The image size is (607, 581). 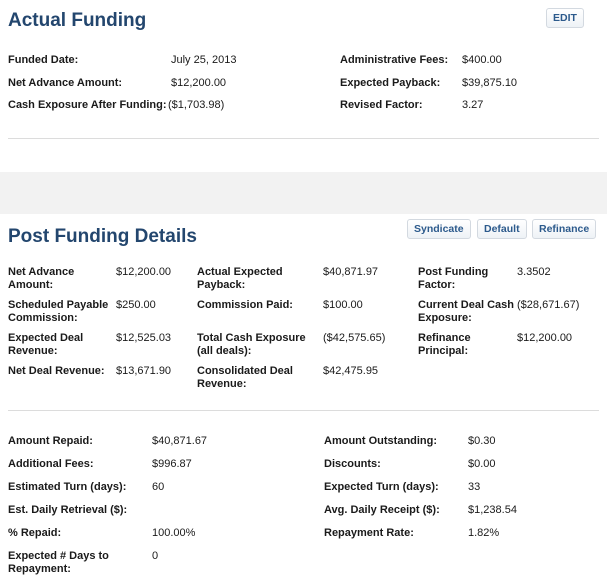 What do you see at coordinates (158, 487) in the screenshot?
I see `estimated-turn-value: 60` at bounding box center [158, 487].